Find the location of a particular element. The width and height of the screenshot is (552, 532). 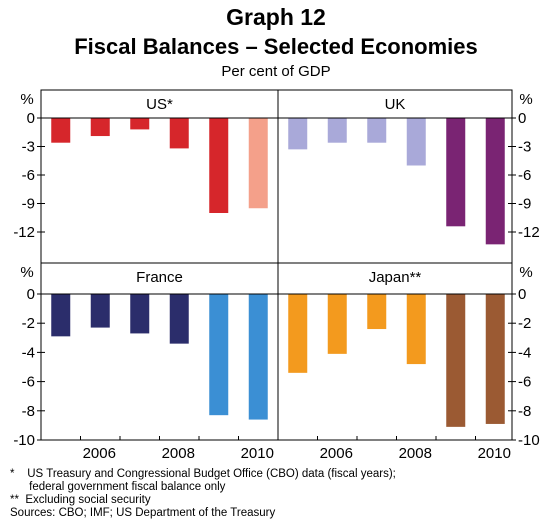

panel-title-top-right: UK is located at coordinates (395, 104).